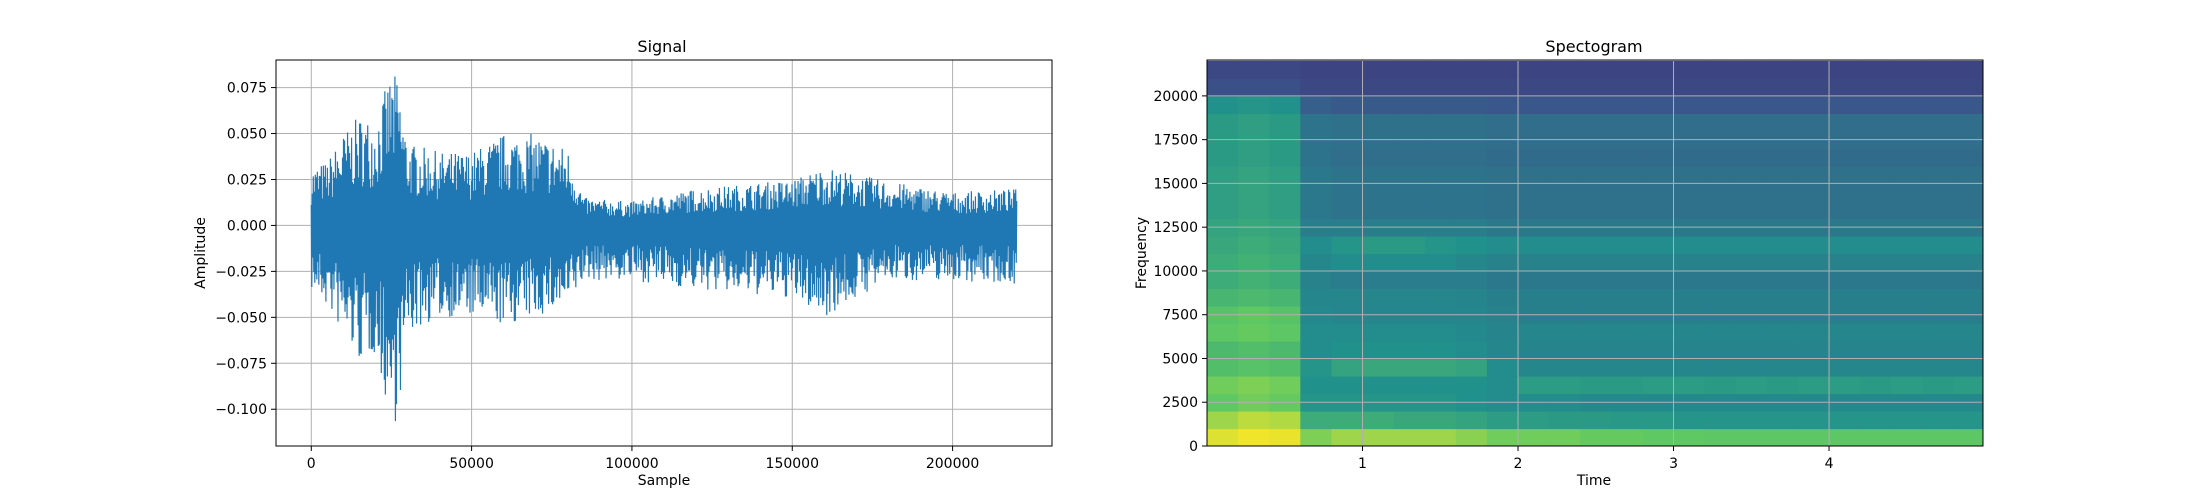 The height and width of the screenshot is (500, 2200). Describe the element at coordinates (1518, 464) in the screenshot. I see `spectrogram-x-tick-label: 2` at that location.